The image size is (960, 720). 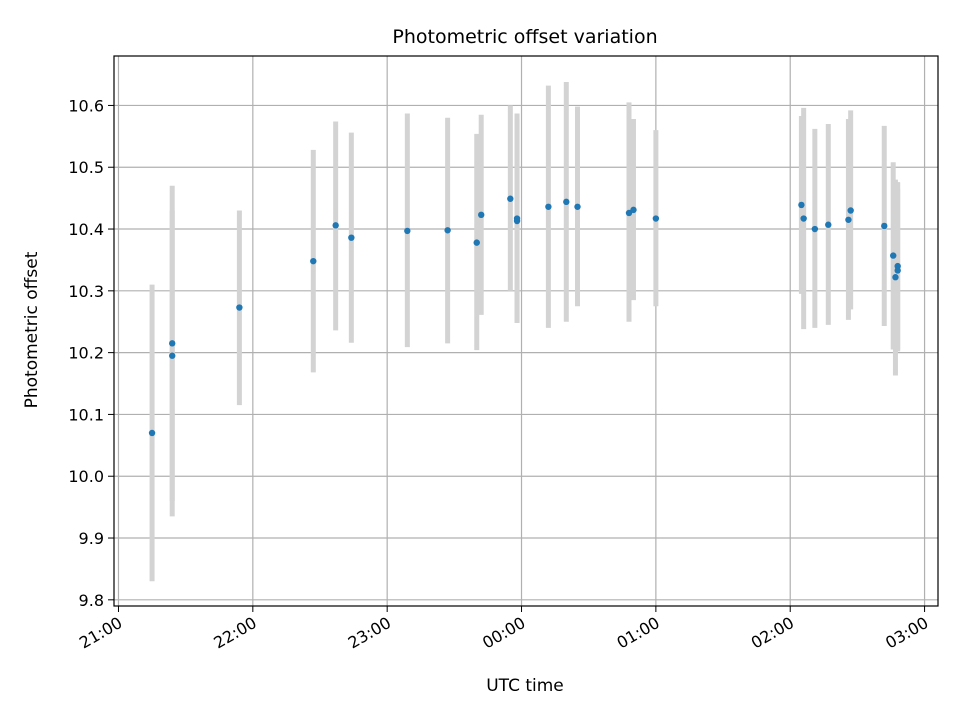 What do you see at coordinates (772, 633) in the screenshot?
I see `x-tick-label: 02:00` at bounding box center [772, 633].